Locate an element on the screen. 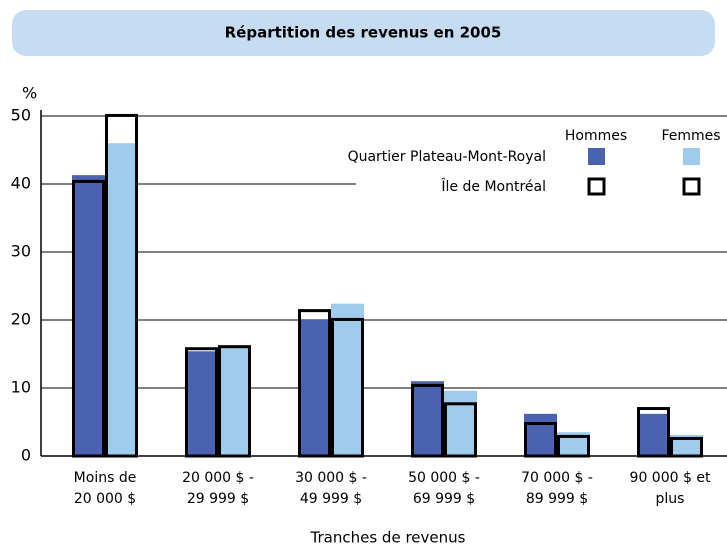 The image size is (727, 552). x-tick-label: 70 000 $ - is located at coordinates (557, 478).